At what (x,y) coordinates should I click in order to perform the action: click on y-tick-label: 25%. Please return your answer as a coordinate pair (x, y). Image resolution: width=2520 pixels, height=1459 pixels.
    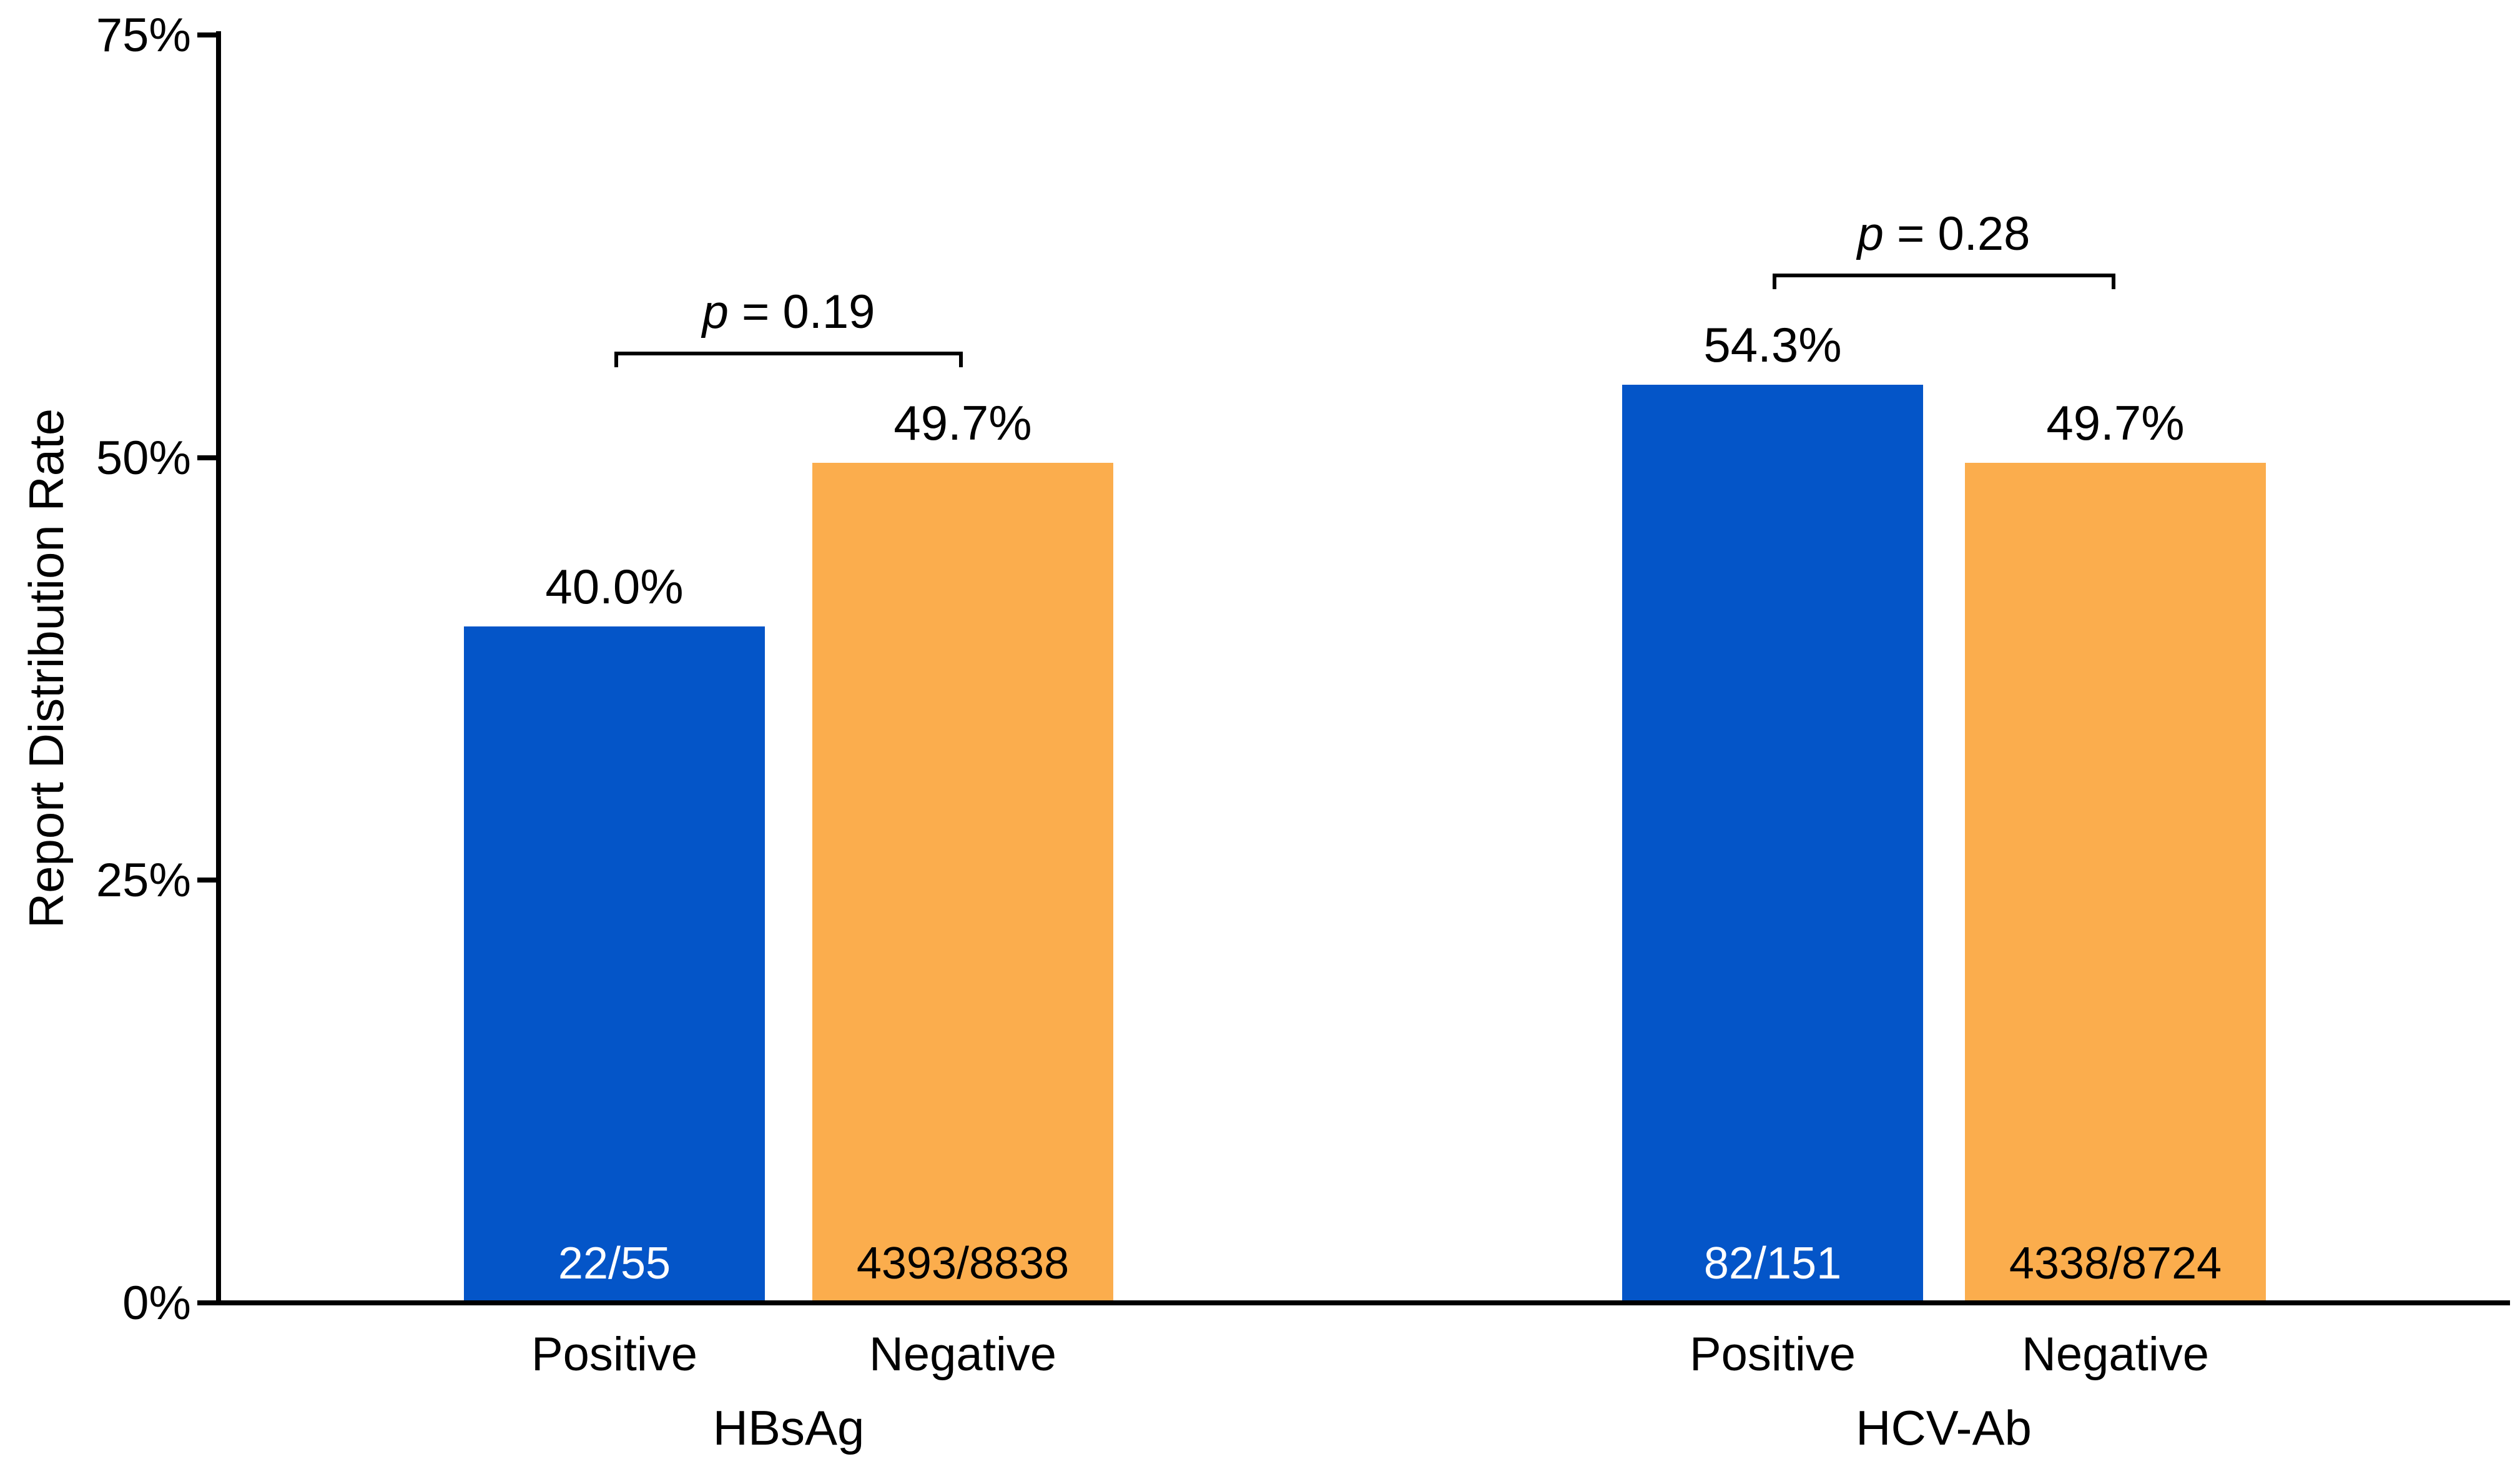
    Looking at the image, I should click on (143, 880).